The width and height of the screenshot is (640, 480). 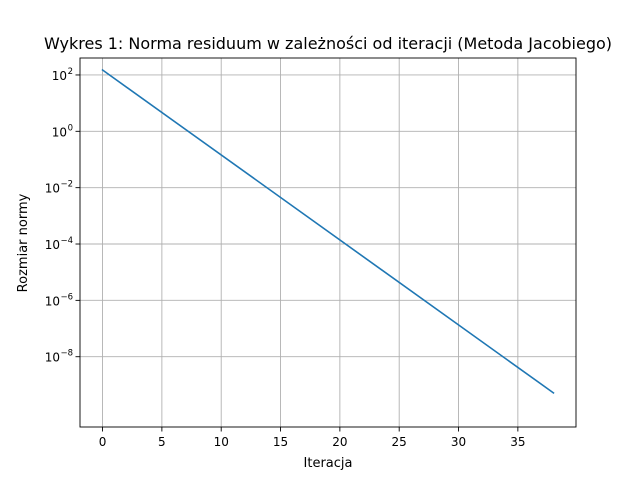 I want to click on x-tick-label: 5, so click(x=162, y=442).